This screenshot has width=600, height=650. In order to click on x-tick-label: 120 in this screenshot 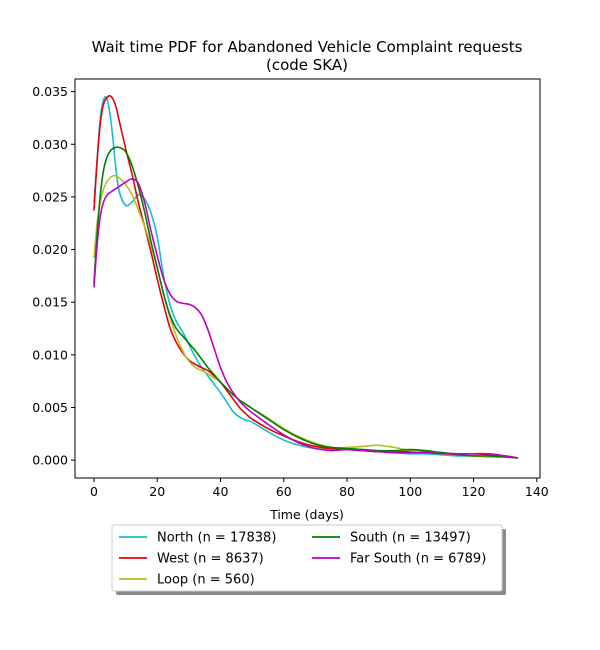, I will do `click(474, 491)`.